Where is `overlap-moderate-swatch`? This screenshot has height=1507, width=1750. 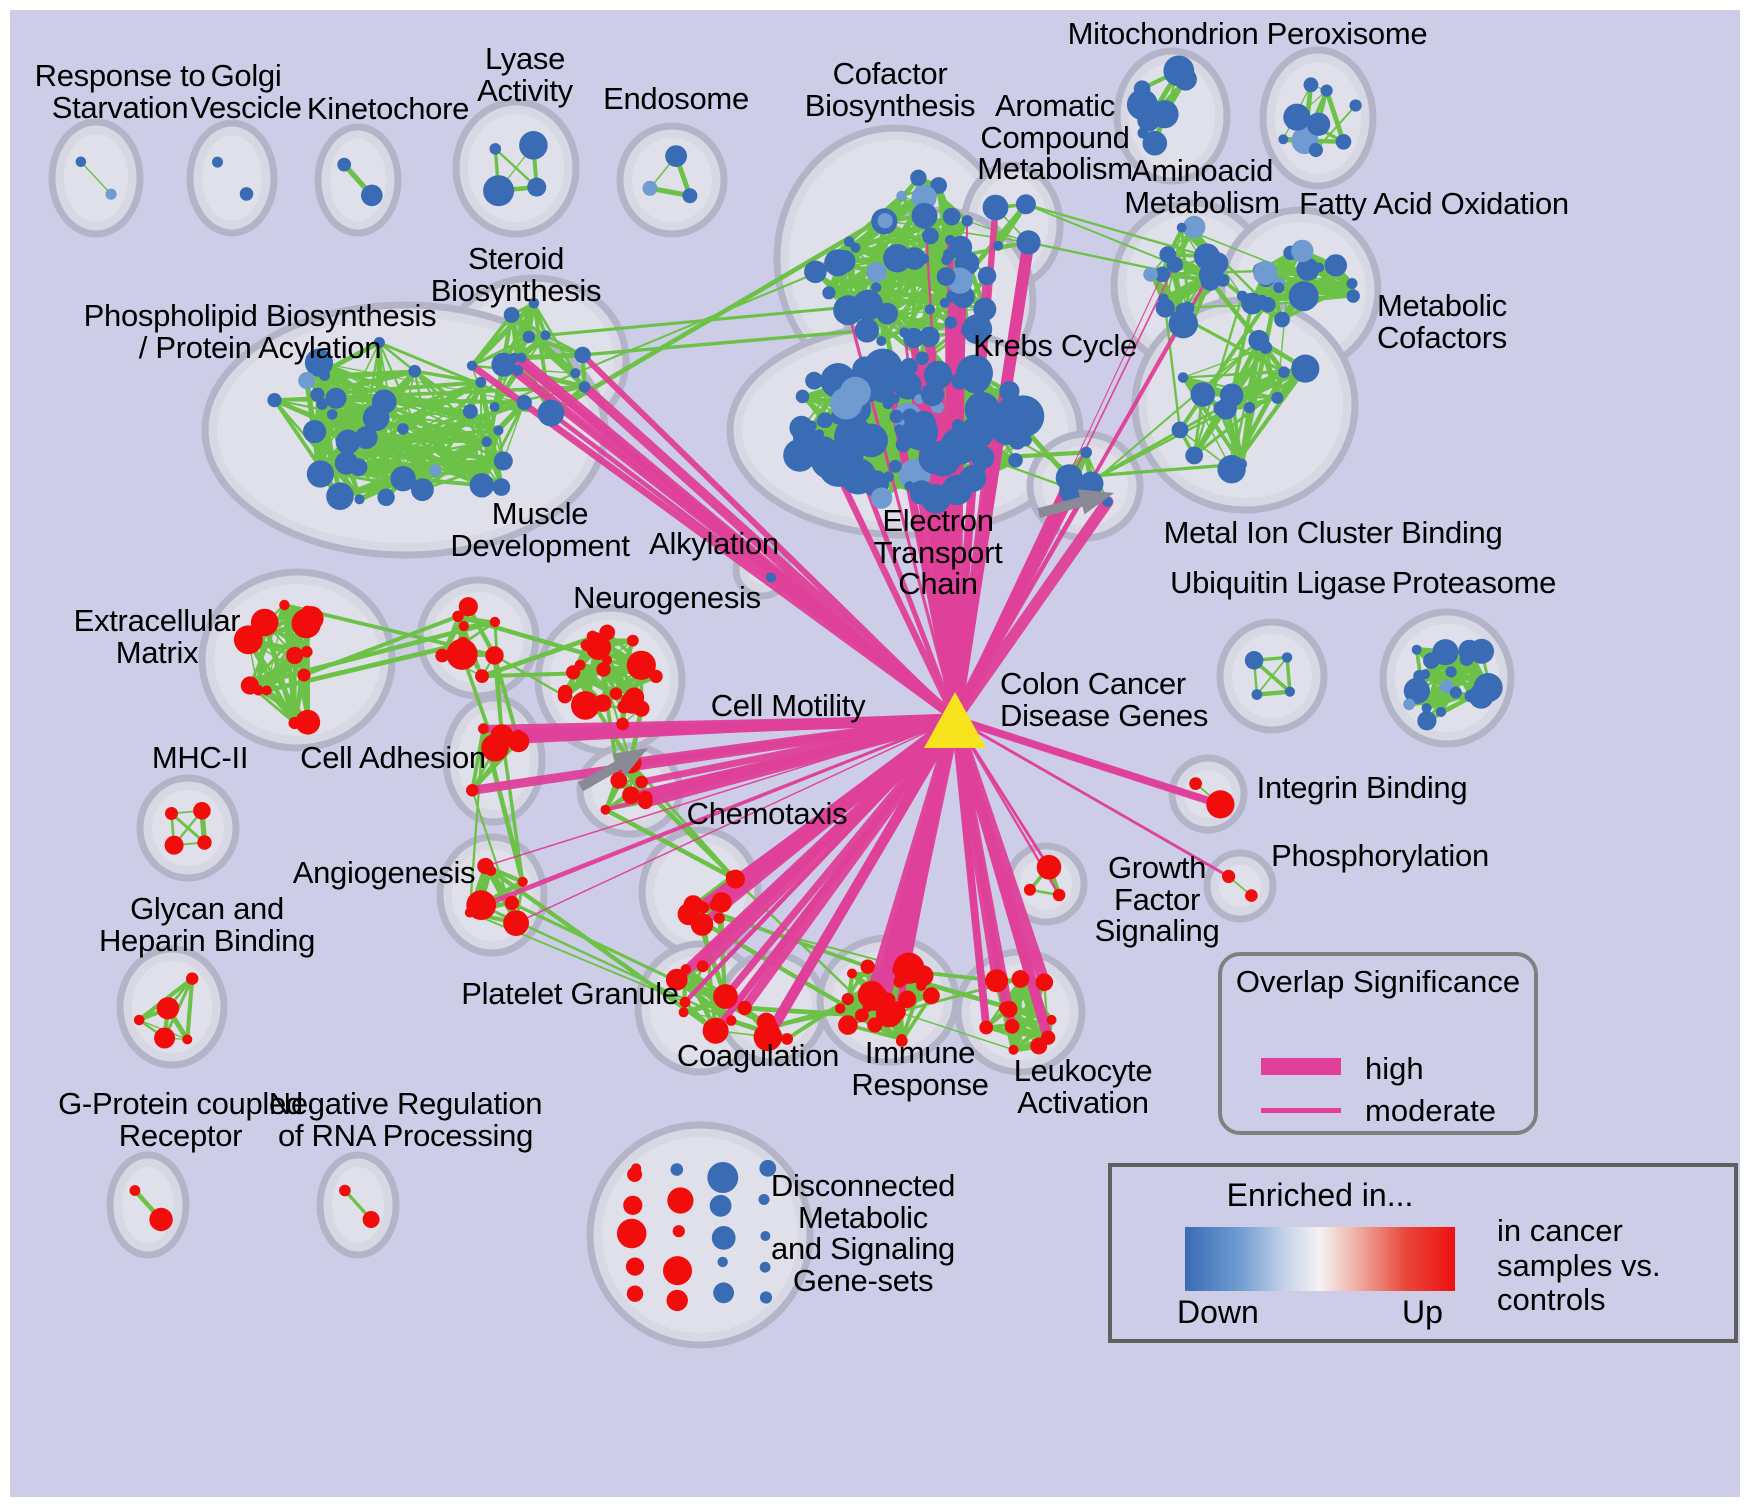 overlap-moderate-swatch is located at coordinates (1301, 1110).